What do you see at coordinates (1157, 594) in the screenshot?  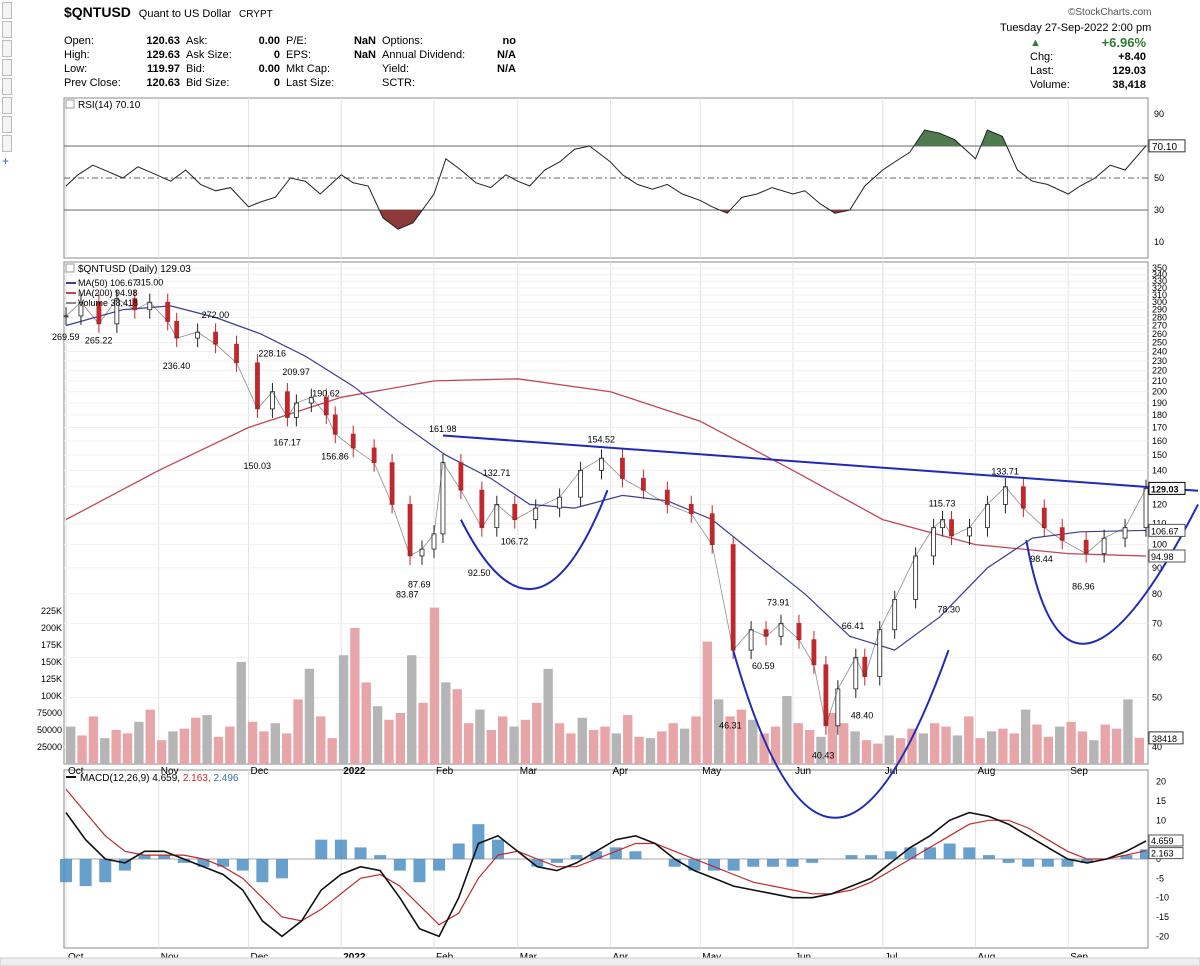 I see `price-tick-label: 80` at bounding box center [1157, 594].